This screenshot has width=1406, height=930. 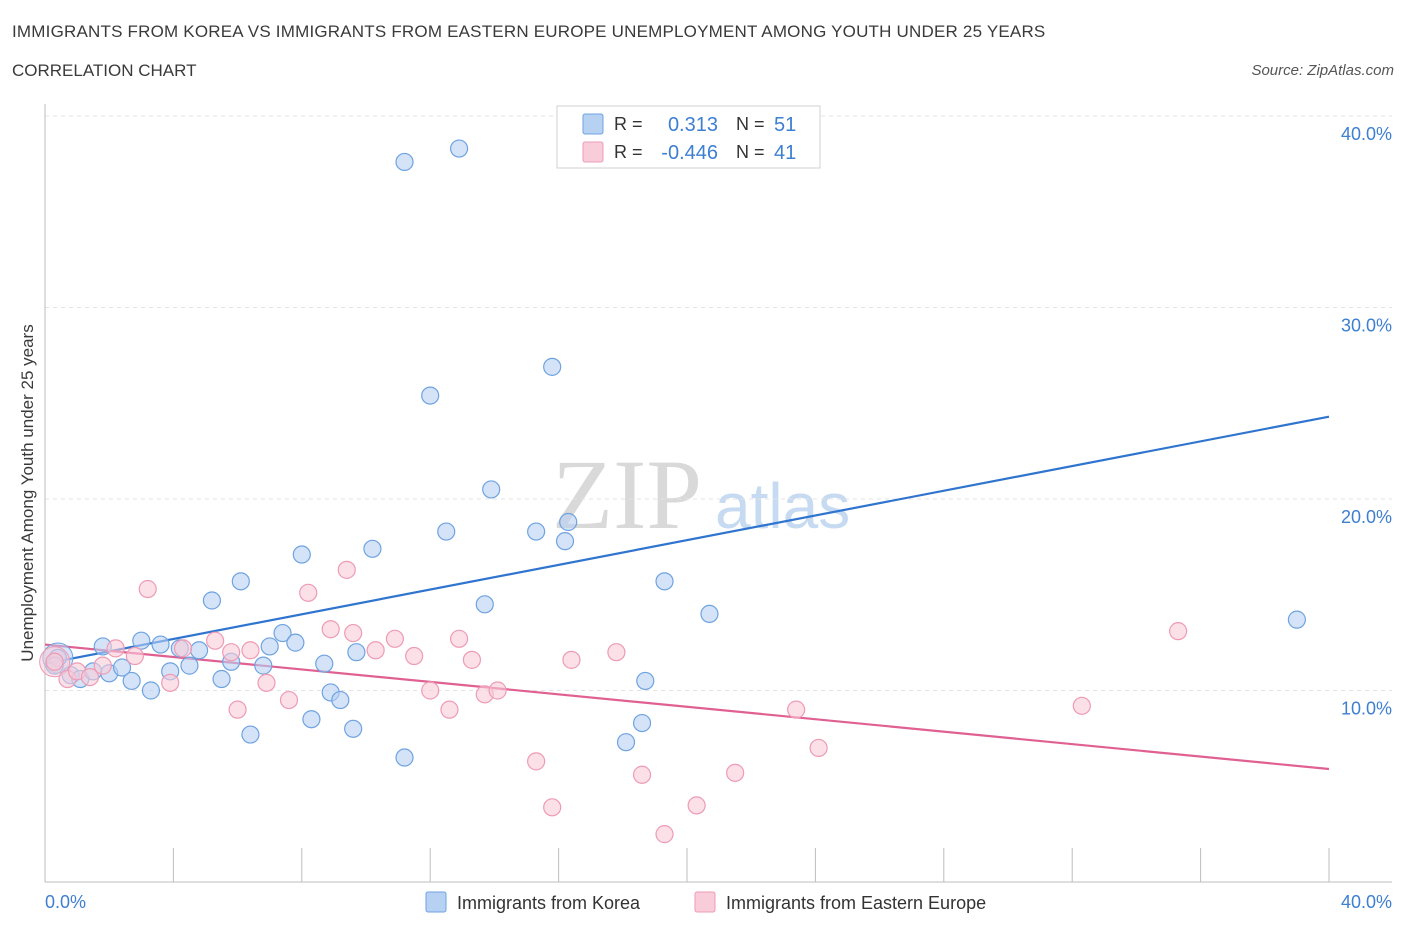 What do you see at coordinates (750, 152) in the screenshot?
I see `legend-n-label-eastern-europe: N =` at bounding box center [750, 152].